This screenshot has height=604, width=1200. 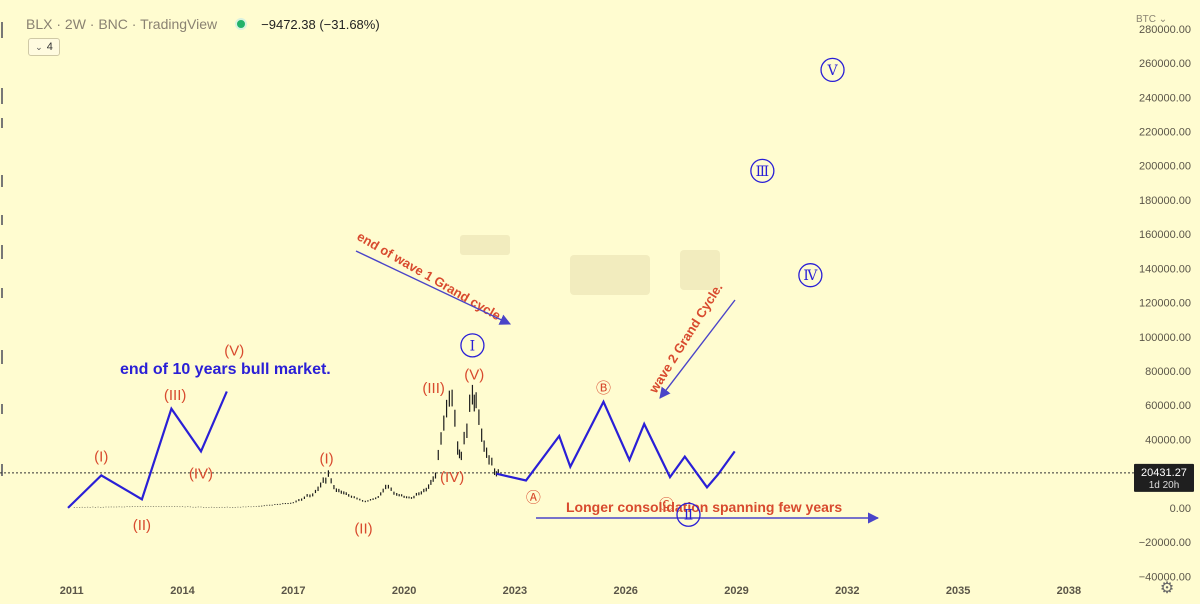 What do you see at coordinates (1164, 485) in the screenshot?
I see `bar-countdown: 1d 20h` at bounding box center [1164, 485].